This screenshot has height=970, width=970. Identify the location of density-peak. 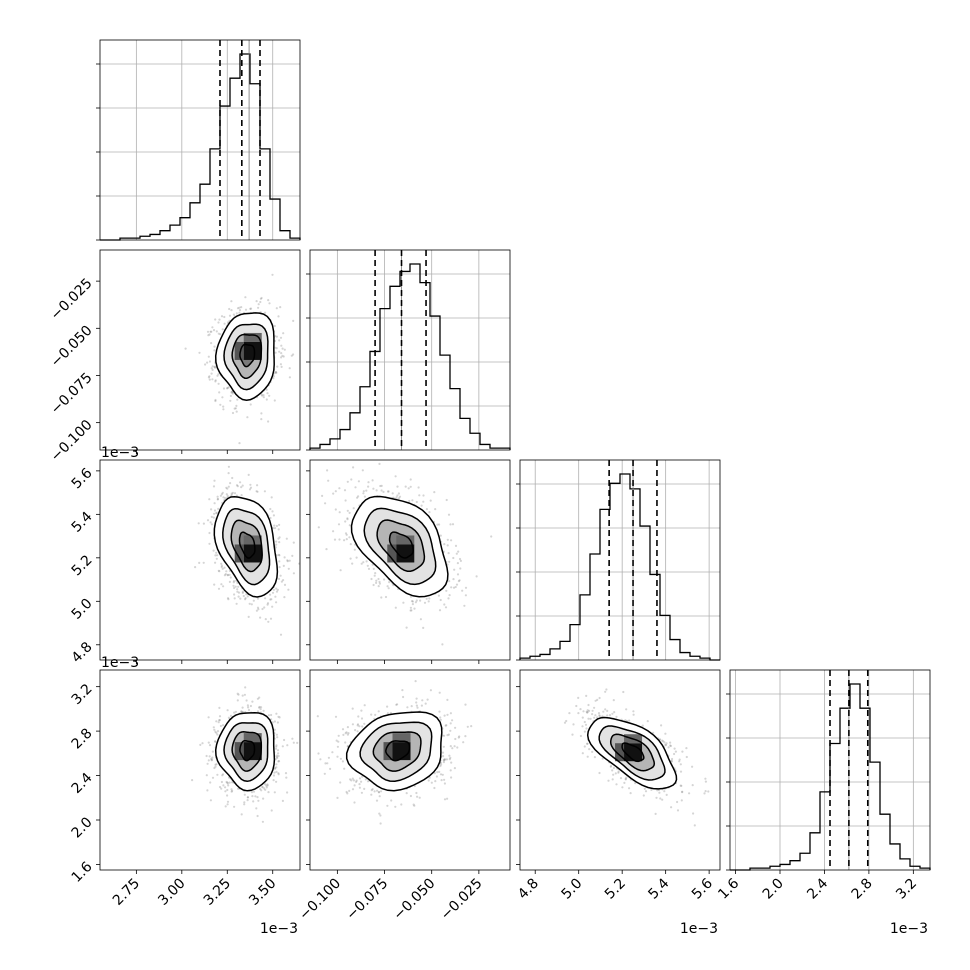
(405, 553).